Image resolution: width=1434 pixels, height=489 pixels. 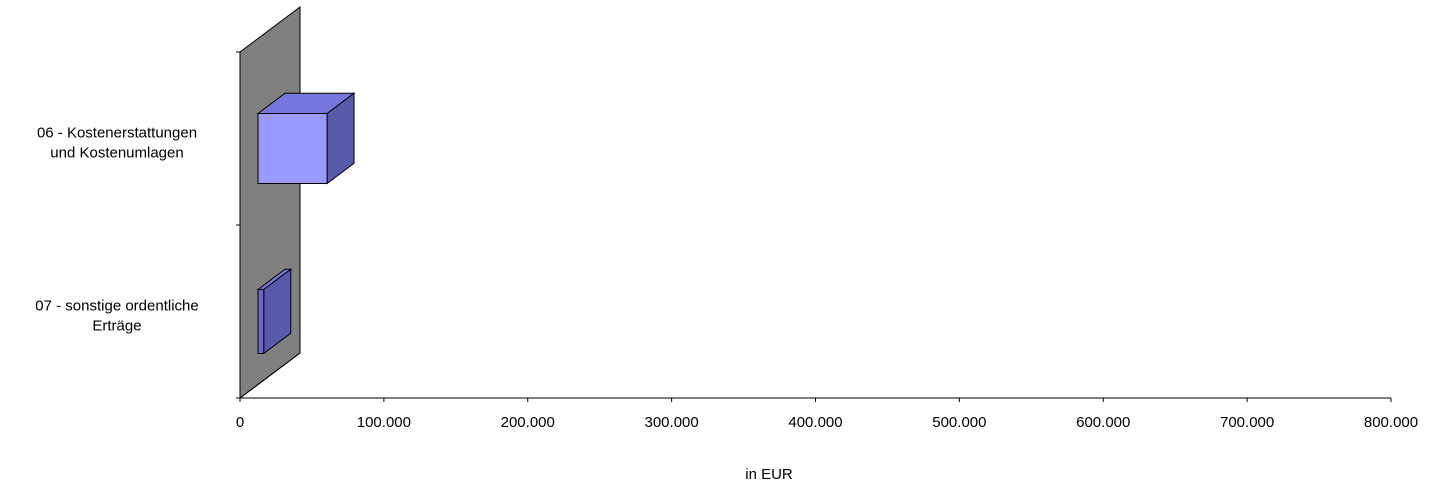 I want to click on x-tick-label: 100.000, so click(x=384, y=422).